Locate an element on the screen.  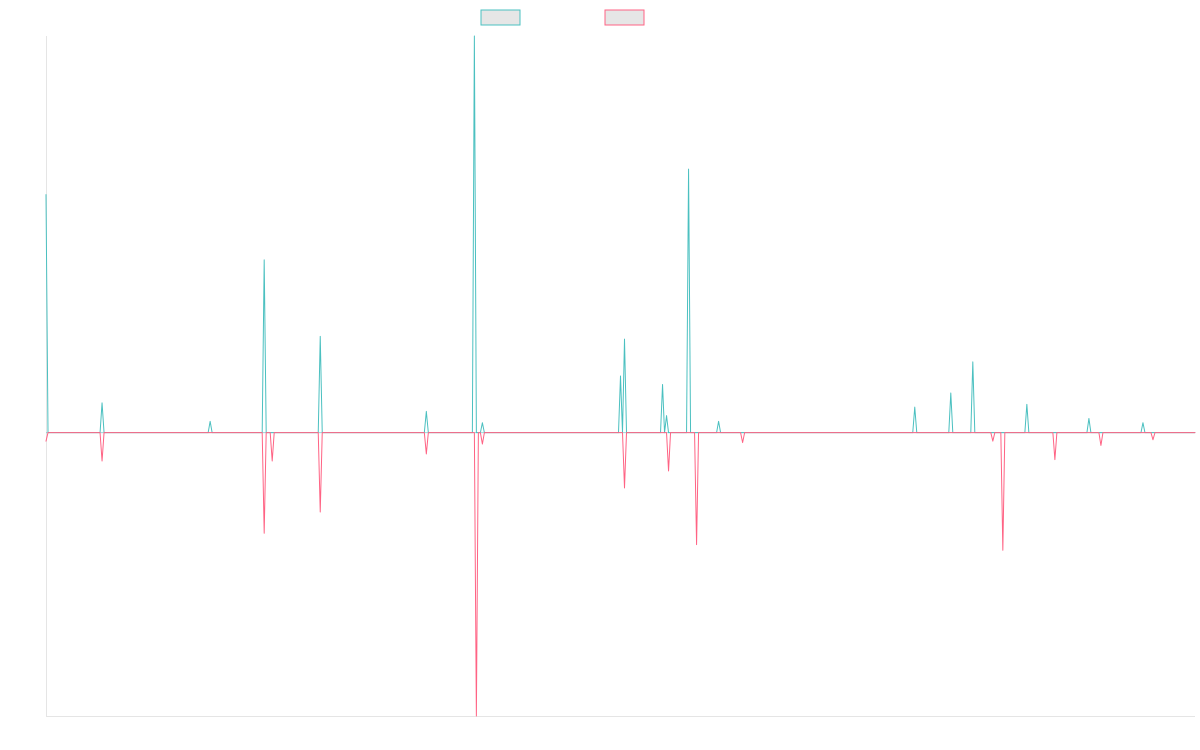
legend-swatch-series-b is located at coordinates (624, 17).